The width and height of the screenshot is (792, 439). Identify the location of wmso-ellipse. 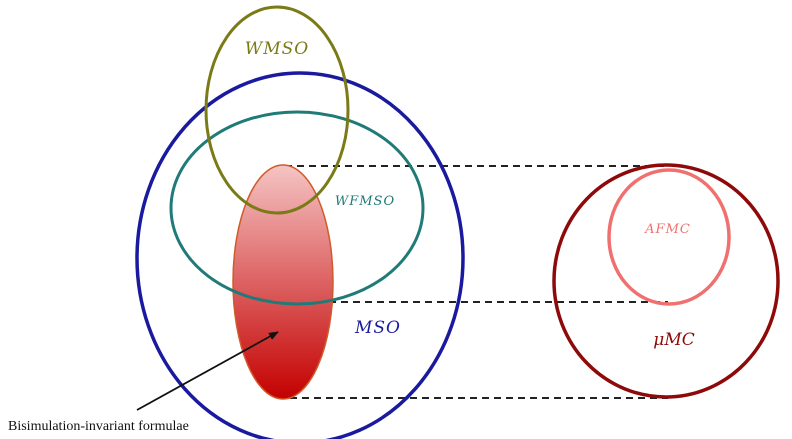
(277, 110).